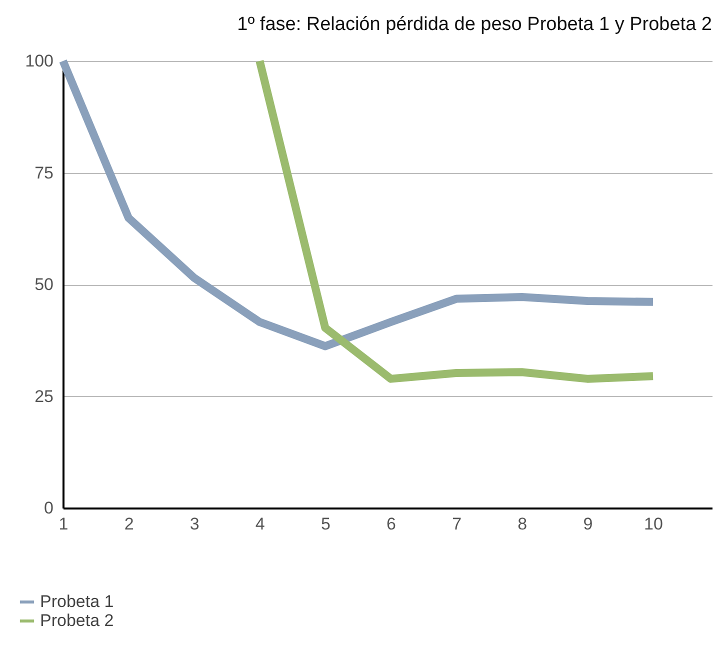 The image size is (719, 645). I want to click on x-tick-label: 4, so click(260, 524).